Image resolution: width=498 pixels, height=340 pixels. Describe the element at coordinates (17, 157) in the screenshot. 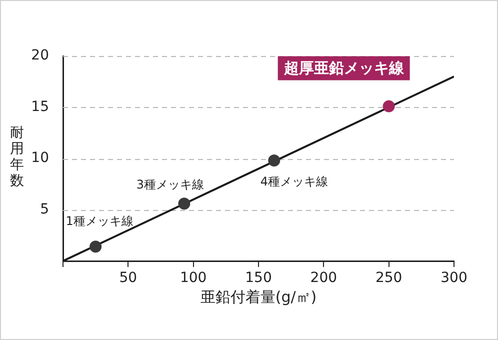

I see `y-axis-title: 耐用年数` at that location.